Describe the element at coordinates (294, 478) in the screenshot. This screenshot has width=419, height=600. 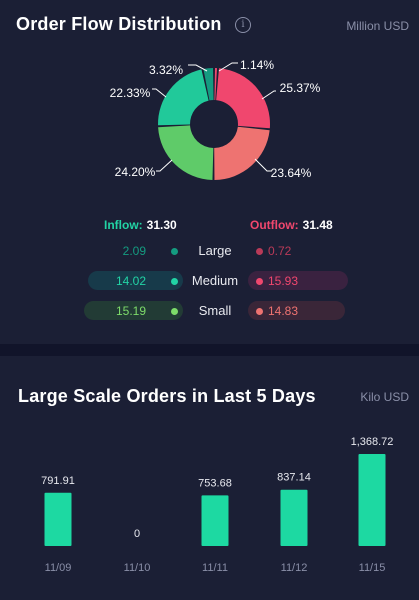
I see `bar-value-label: 837.14` at that location.